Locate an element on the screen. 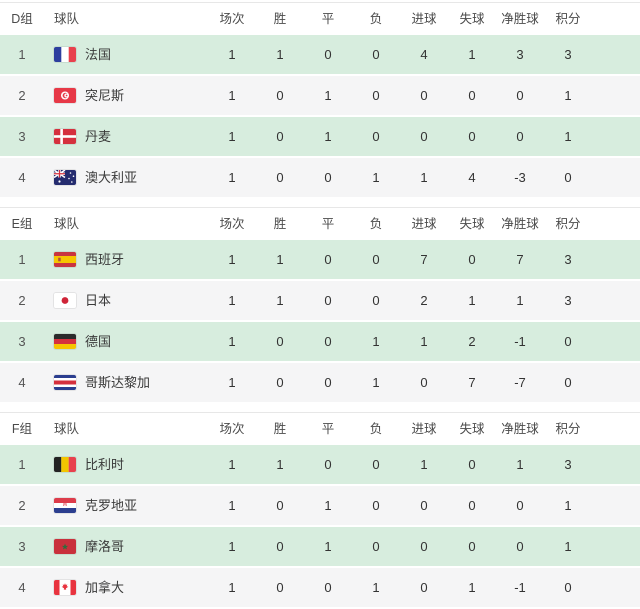 This screenshot has height=609, width=640. table-row: 2 克罗地亚 1 0 1 0 0 0 0 1 is located at coordinates (320, 505).